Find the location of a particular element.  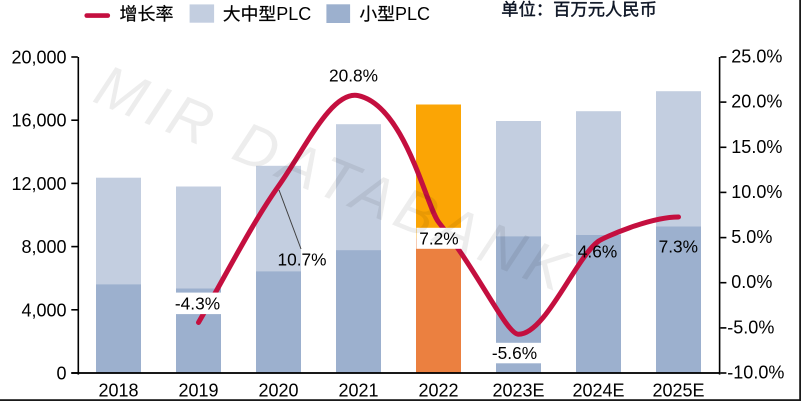

svg-text: 12,000 is located at coordinates (38, 184).